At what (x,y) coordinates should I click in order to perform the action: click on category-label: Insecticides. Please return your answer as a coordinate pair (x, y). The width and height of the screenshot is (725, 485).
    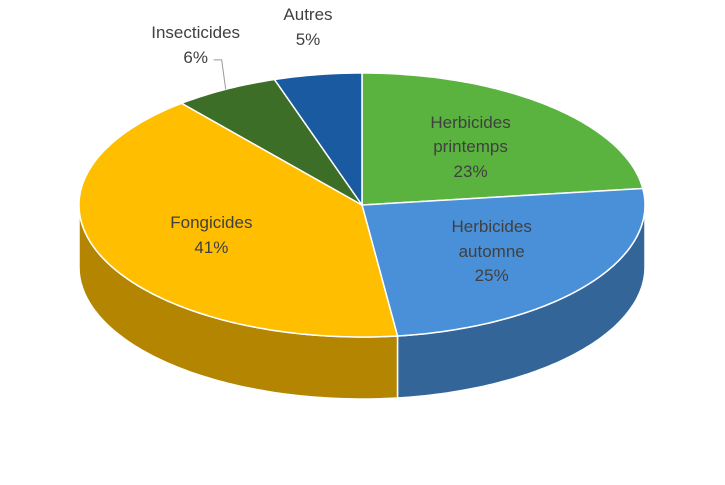
    Looking at the image, I should click on (196, 33).